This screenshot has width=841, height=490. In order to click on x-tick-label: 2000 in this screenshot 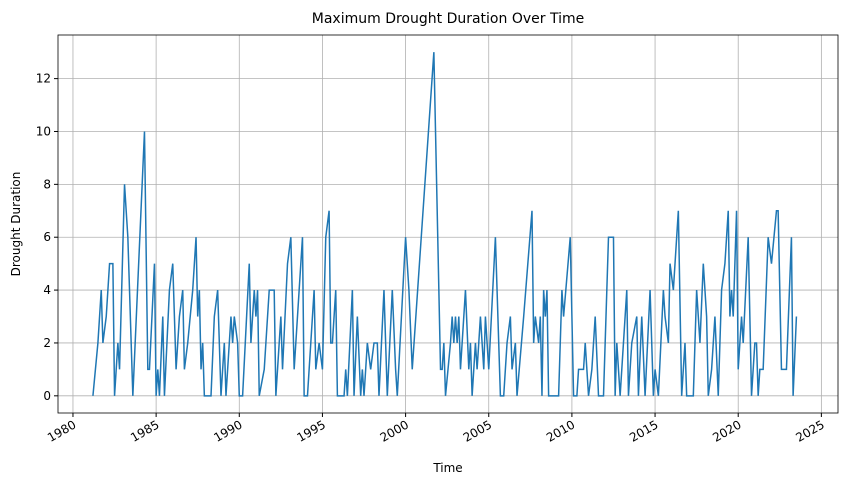, I will do `click(394, 430)`.